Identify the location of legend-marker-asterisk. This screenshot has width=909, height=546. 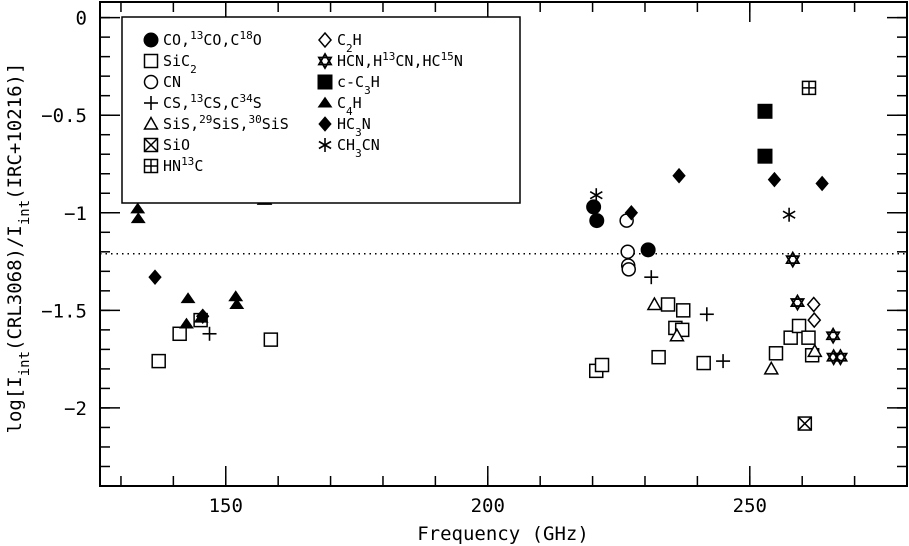
(325, 145).